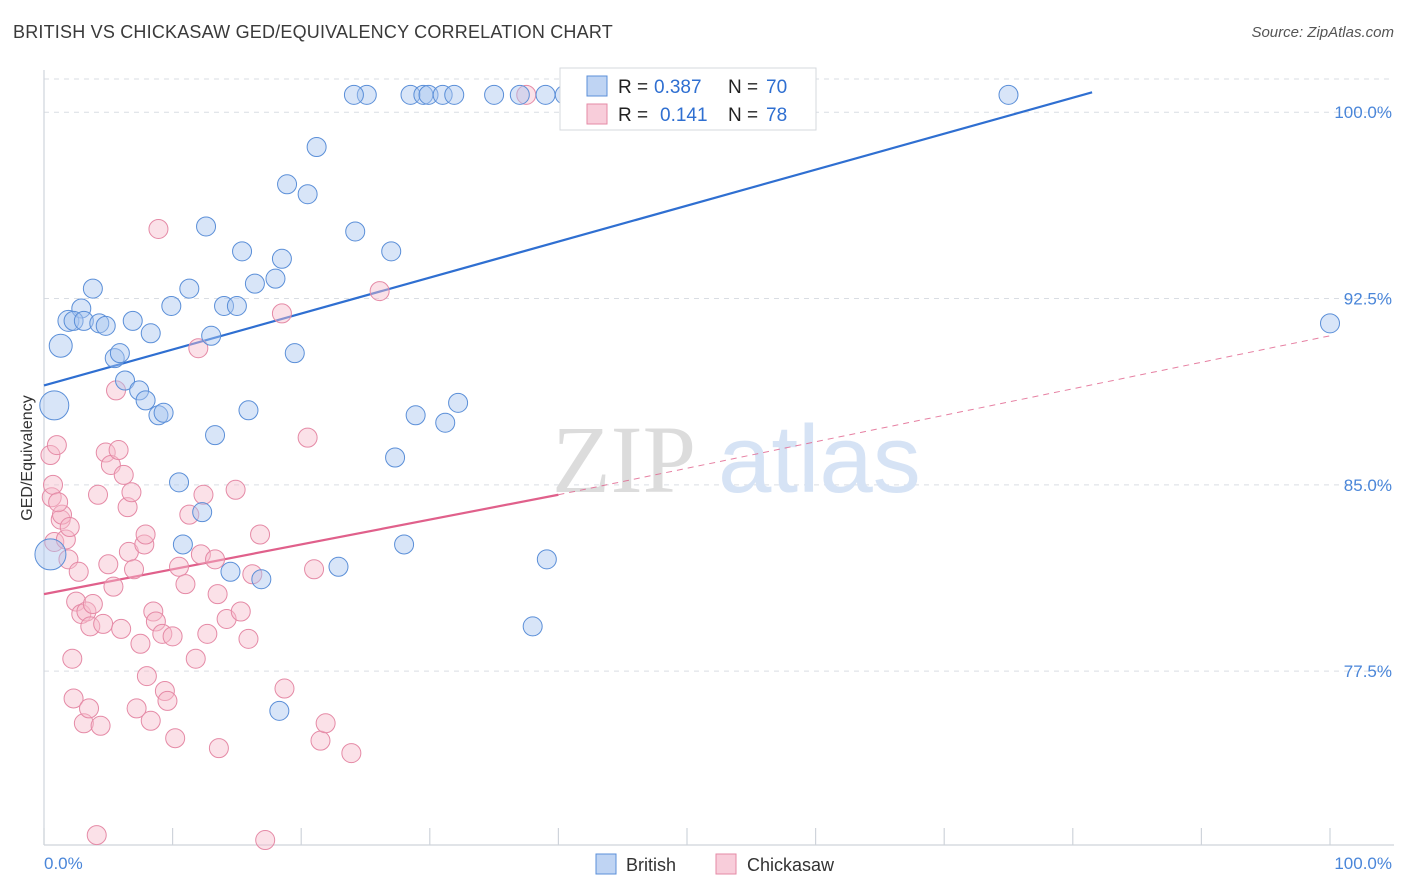 Image resolution: width=1406 pixels, height=892 pixels. I want to click on y-axis-title: GED/Equivalency, so click(27, 457).